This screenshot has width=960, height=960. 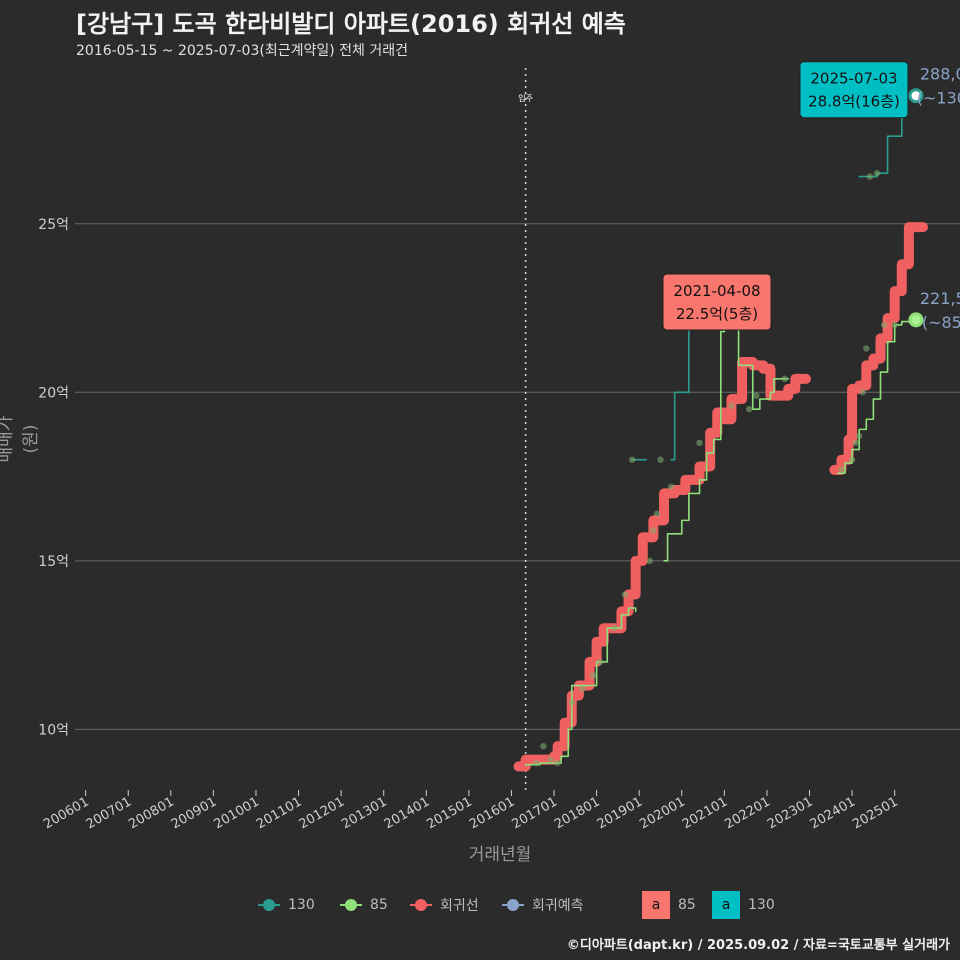 What do you see at coordinates (833, 813) in the screenshot?
I see `x-tick-label: 202401` at bounding box center [833, 813].